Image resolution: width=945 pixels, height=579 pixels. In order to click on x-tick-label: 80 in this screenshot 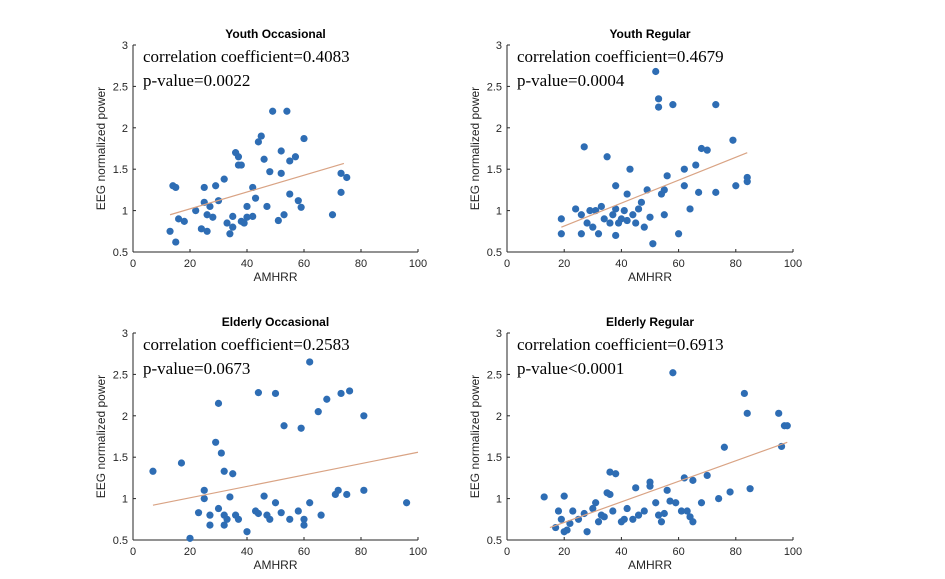, I will do `click(736, 264)`.